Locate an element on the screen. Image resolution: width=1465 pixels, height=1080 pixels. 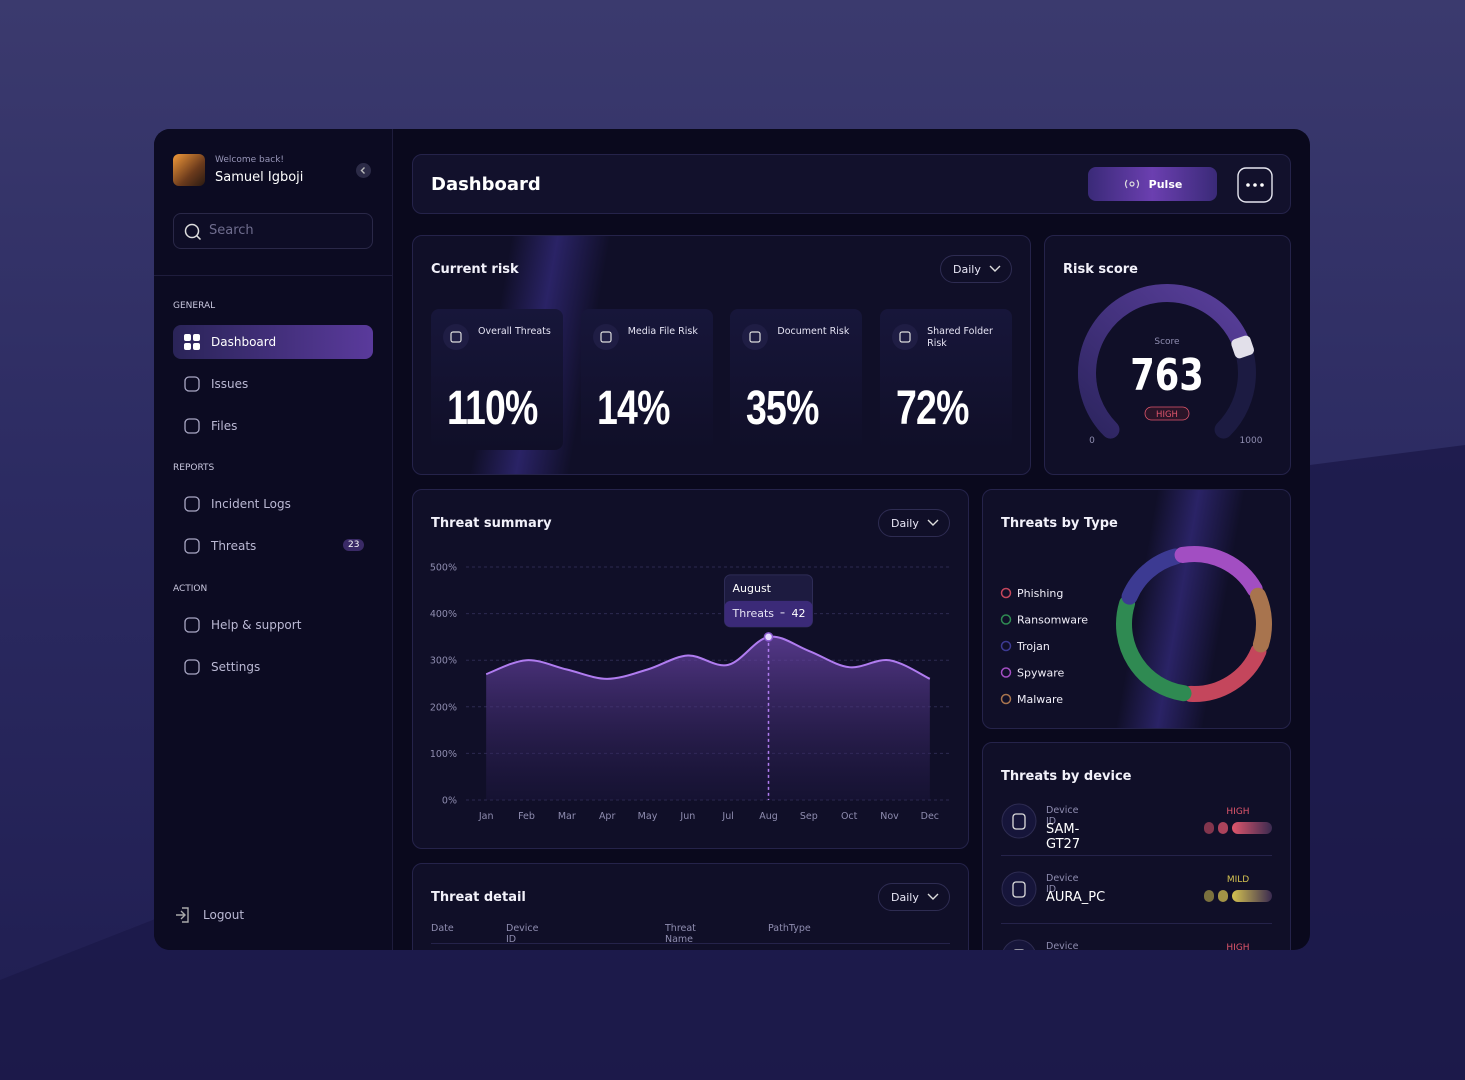
threat-detail-card is located at coordinates (690, 906).